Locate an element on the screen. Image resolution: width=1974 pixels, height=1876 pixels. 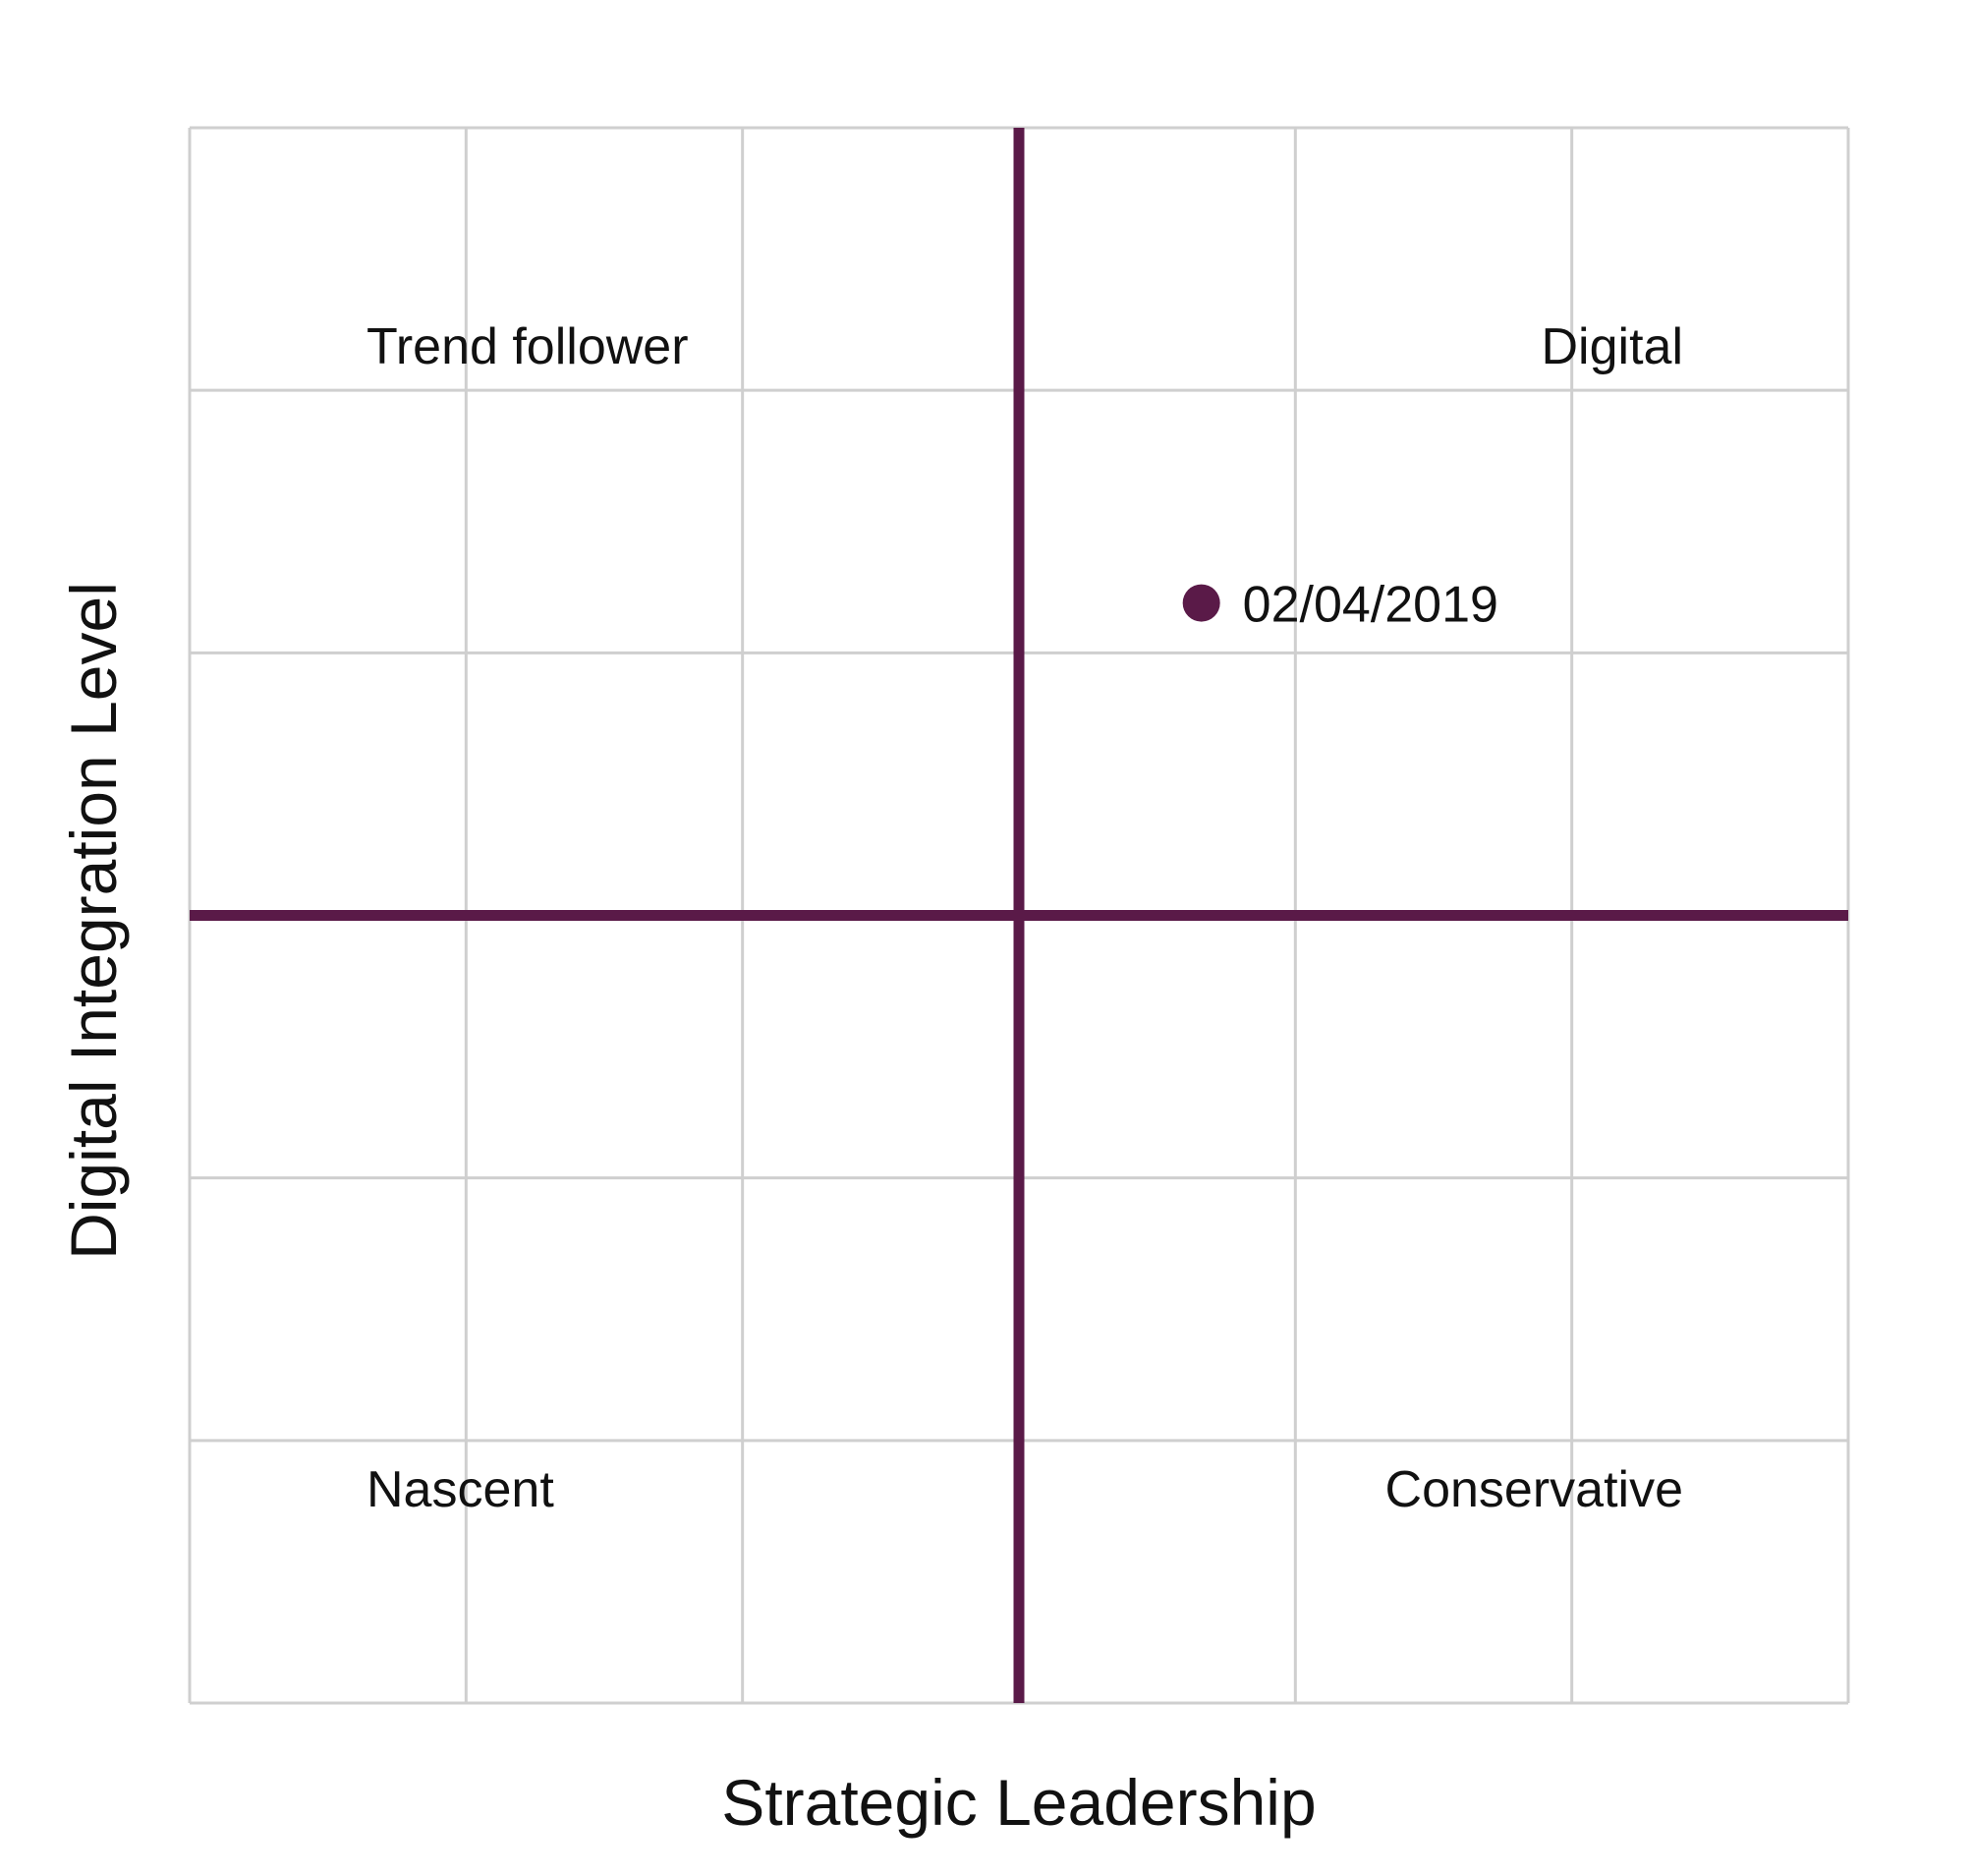
data-points: 02/04/2019 is located at coordinates (1340, 605).